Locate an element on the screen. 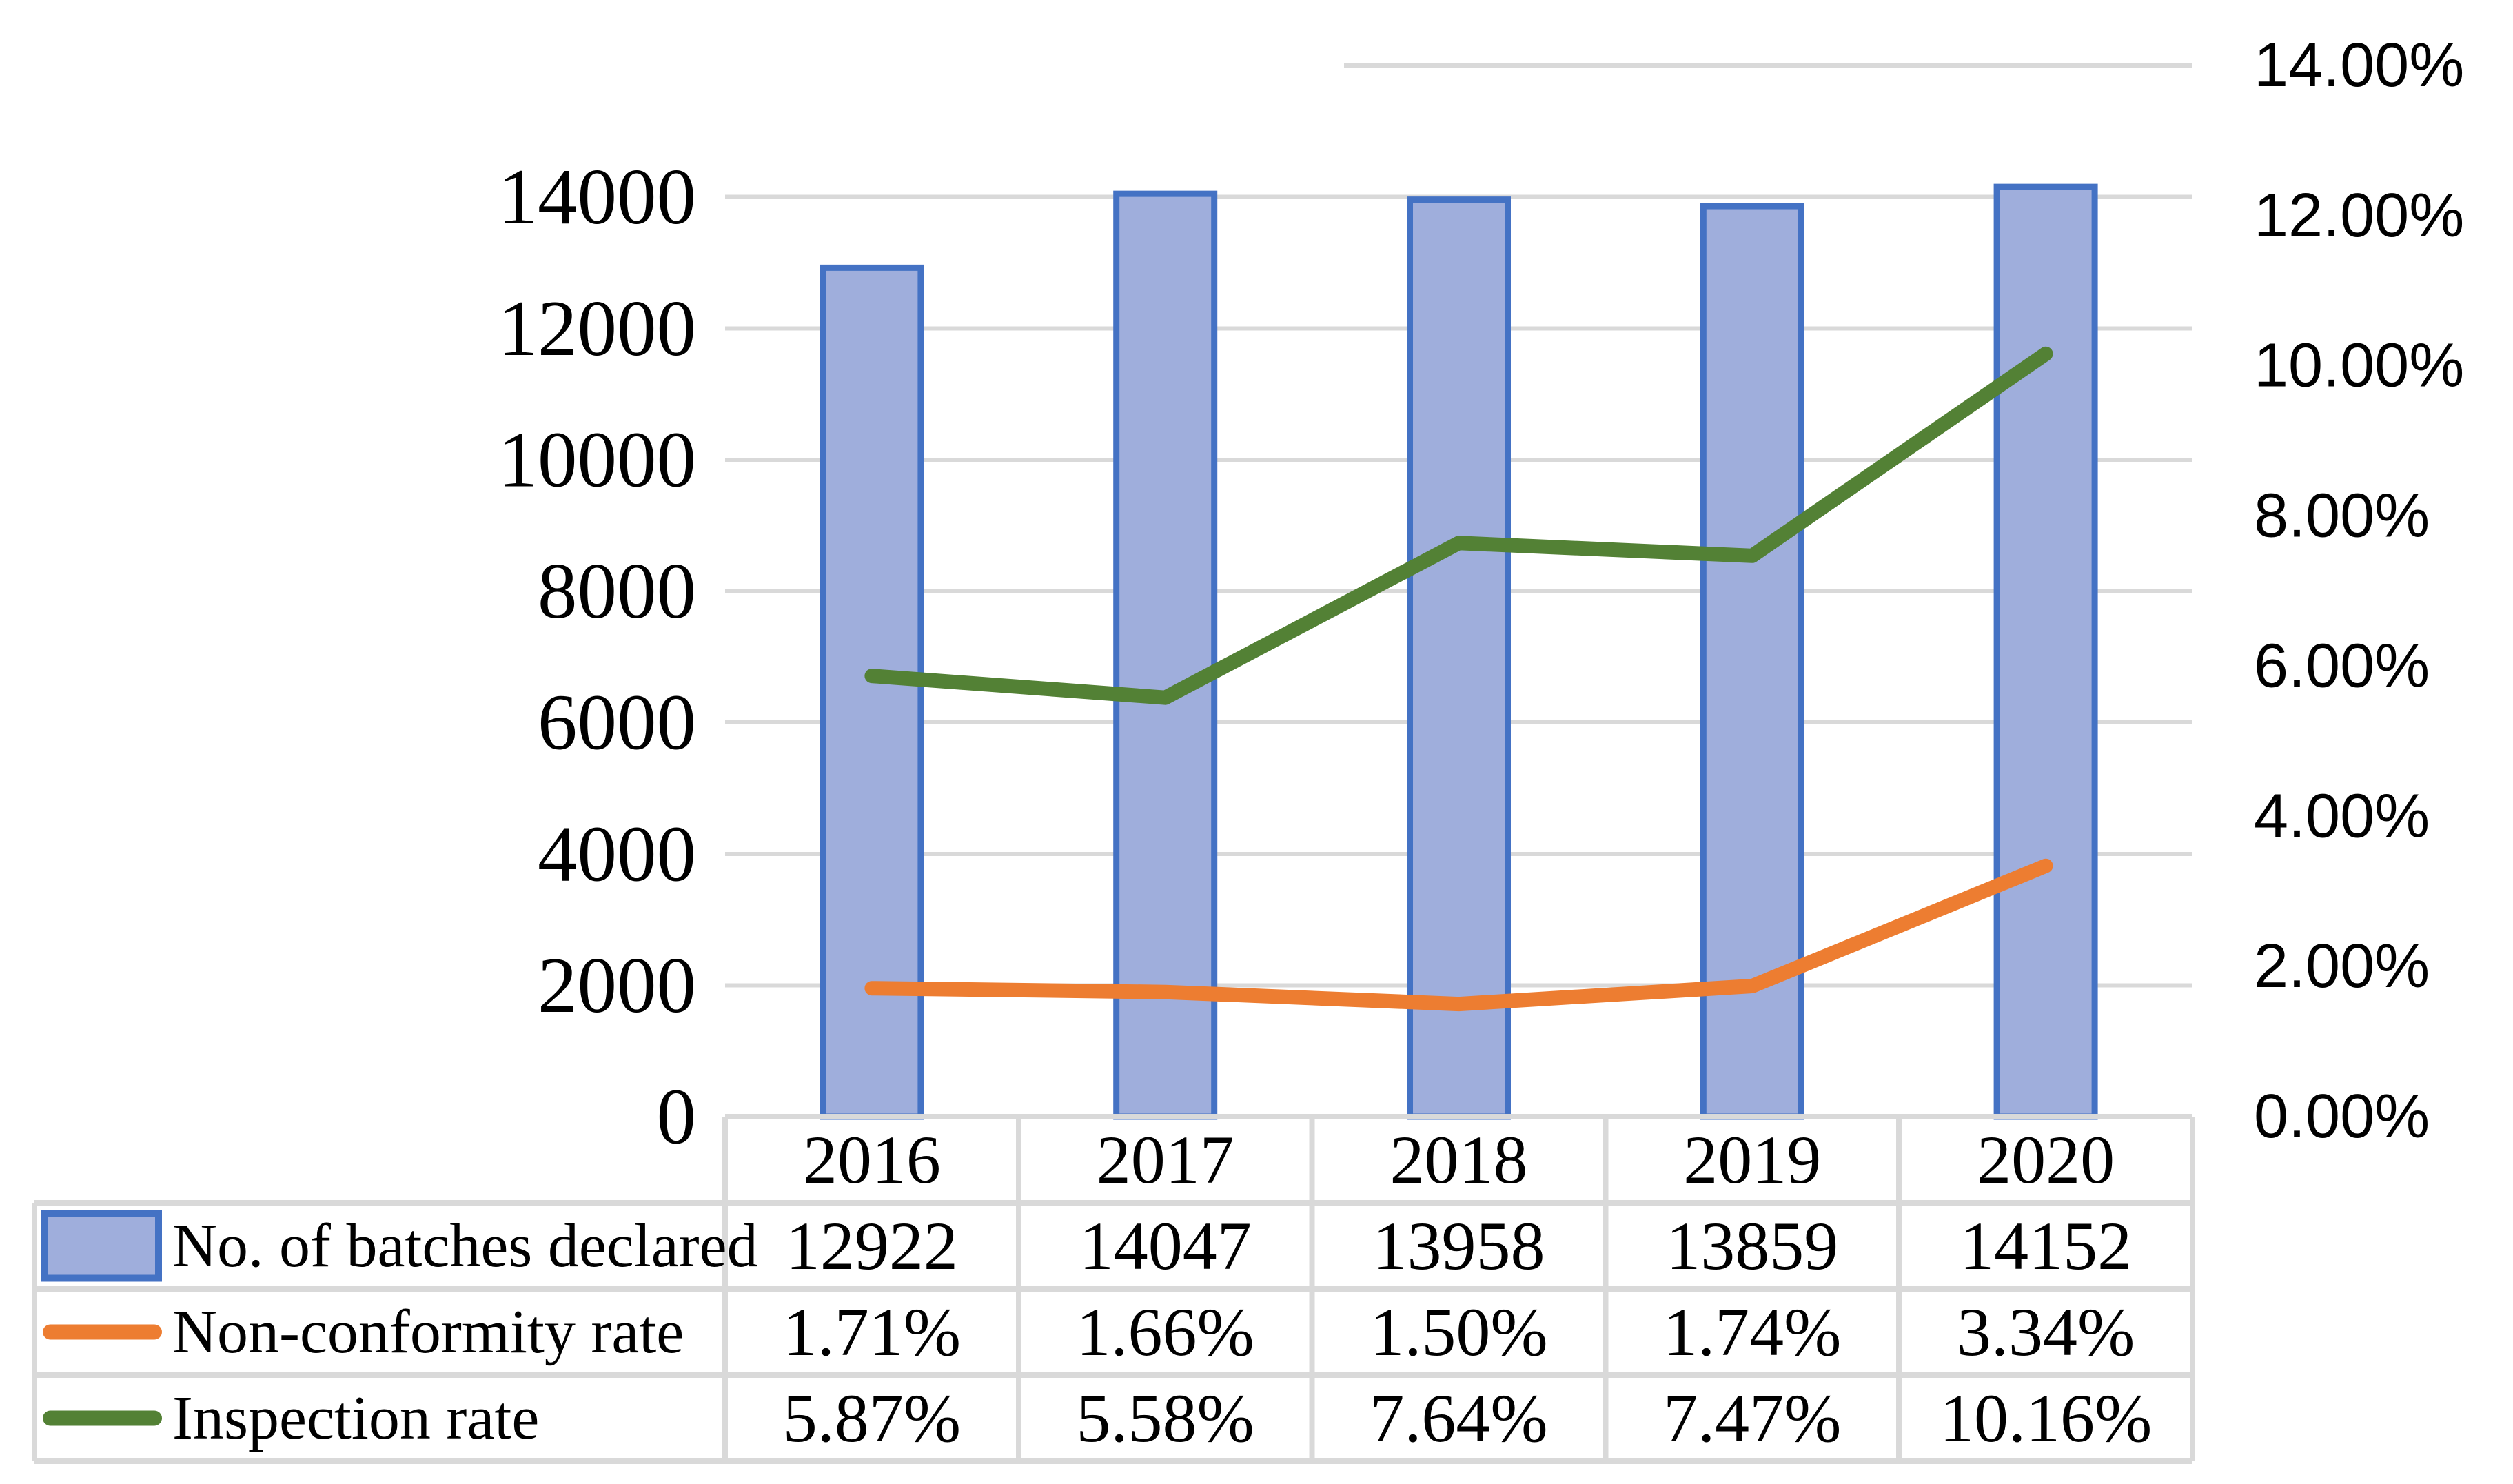 The width and height of the screenshot is (2513, 1484). table-value-cell: 5.87% is located at coordinates (872, 1418).